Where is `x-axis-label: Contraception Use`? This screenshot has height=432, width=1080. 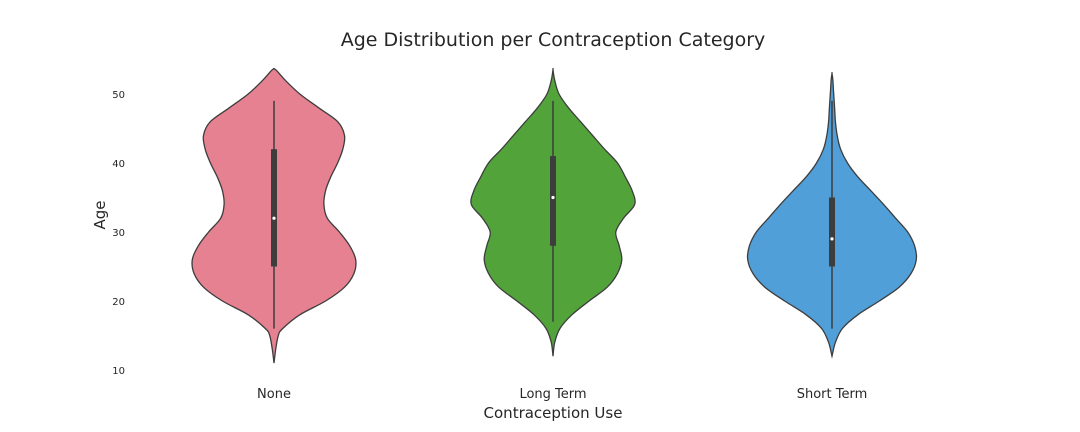 x-axis-label: Contraception Use is located at coordinates (553, 413).